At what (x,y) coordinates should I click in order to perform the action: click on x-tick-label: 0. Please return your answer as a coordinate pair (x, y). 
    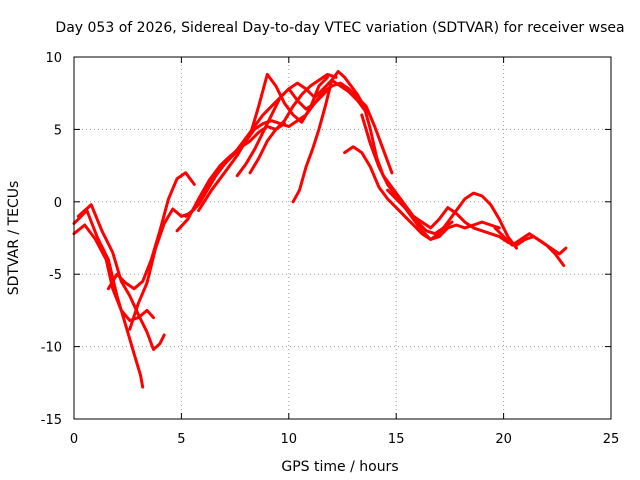
    Looking at the image, I should click on (74, 439).